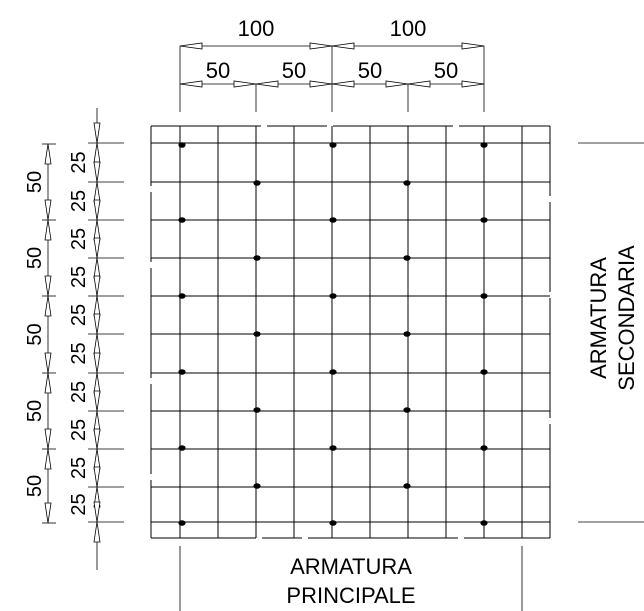 This screenshot has height=611, width=644. Describe the element at coordinates (332, 64) in the screenshot. I see `top-dimension-chain: 100 100 50 50 50 50` at that location.